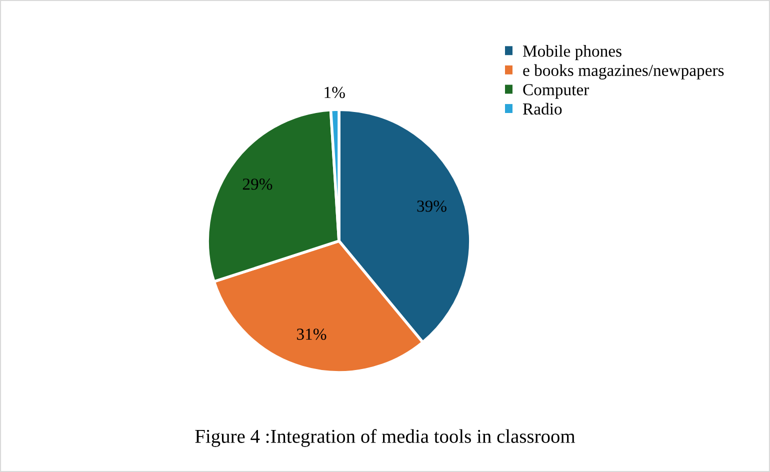 The image size is (770, 472). I want to click on legend-label: Mobile phones, so click(572, 52).